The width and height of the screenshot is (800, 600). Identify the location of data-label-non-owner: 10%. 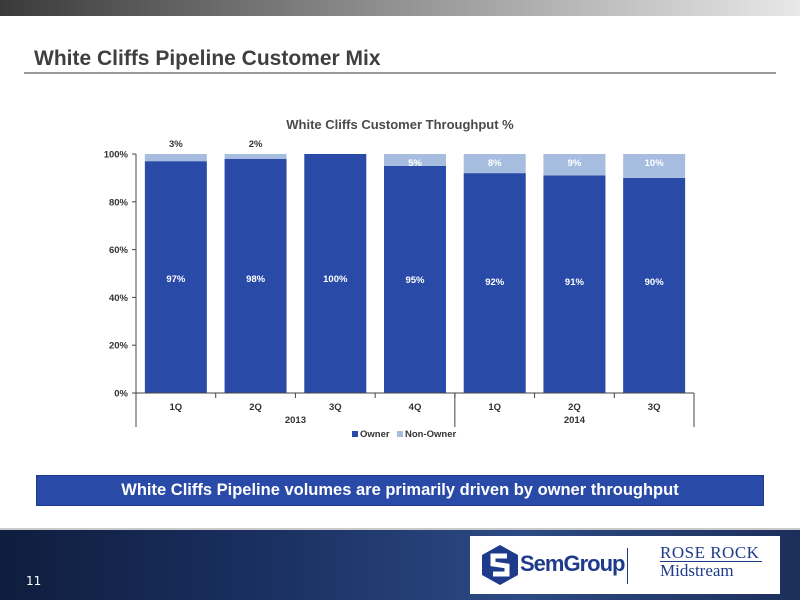
(655, 163).